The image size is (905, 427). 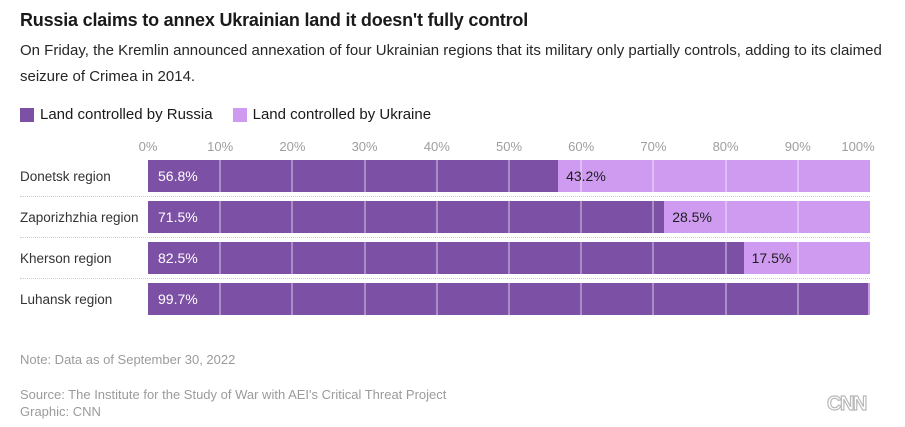 What do you see at coordinates (364, 146) in the screenshot?
I see `x-axis-tick-label: 30%` at bounding box center [364, 146].